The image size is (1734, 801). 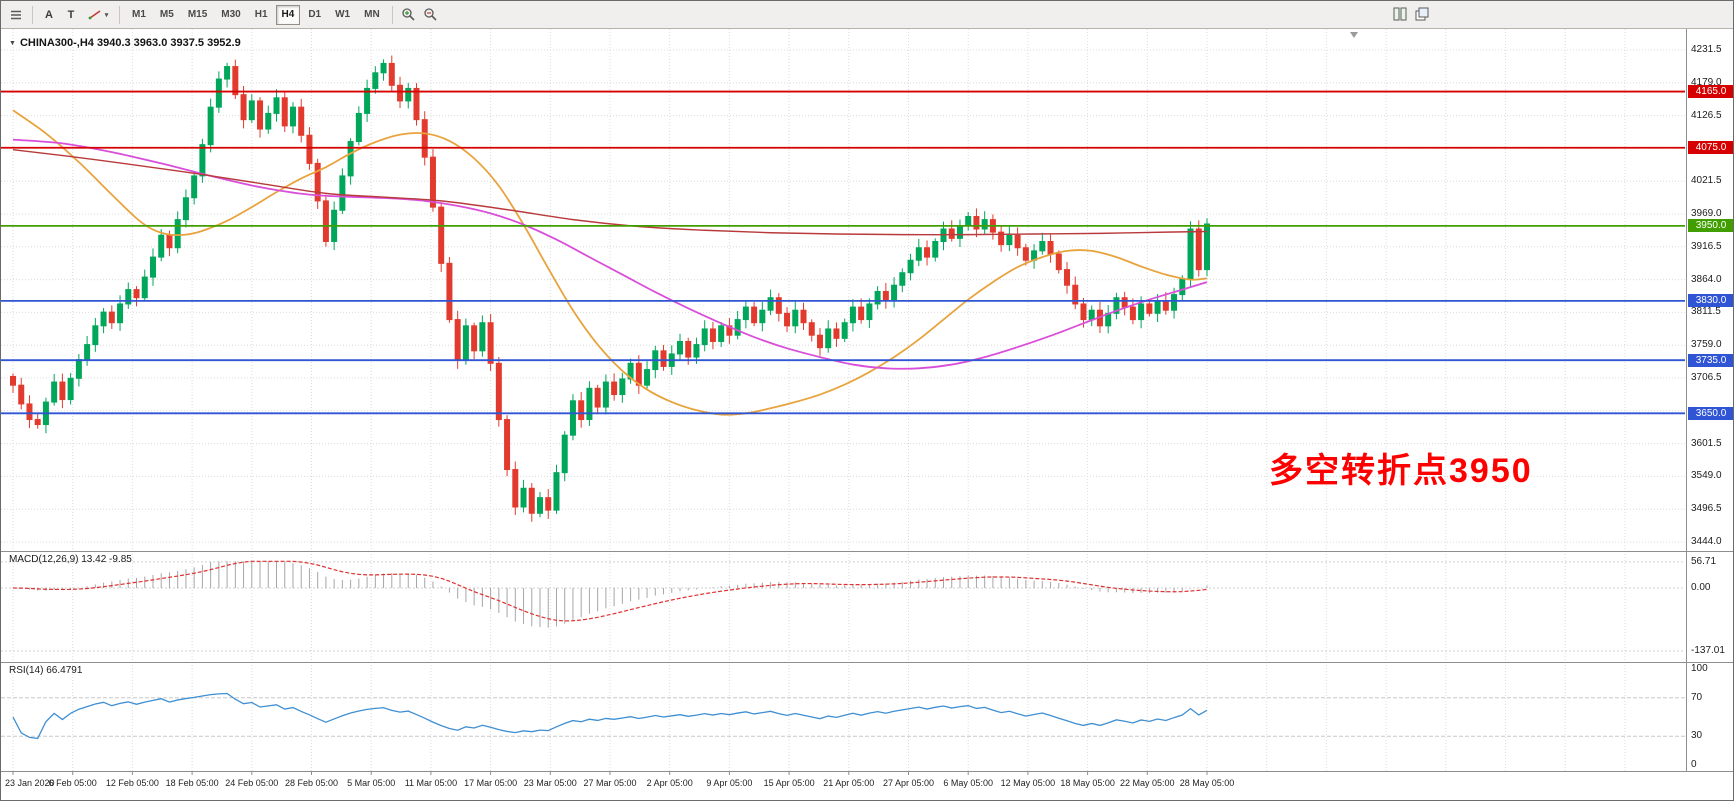 I want to click on date-label: 15 Apr 05:00, so click(x=789, y=783).